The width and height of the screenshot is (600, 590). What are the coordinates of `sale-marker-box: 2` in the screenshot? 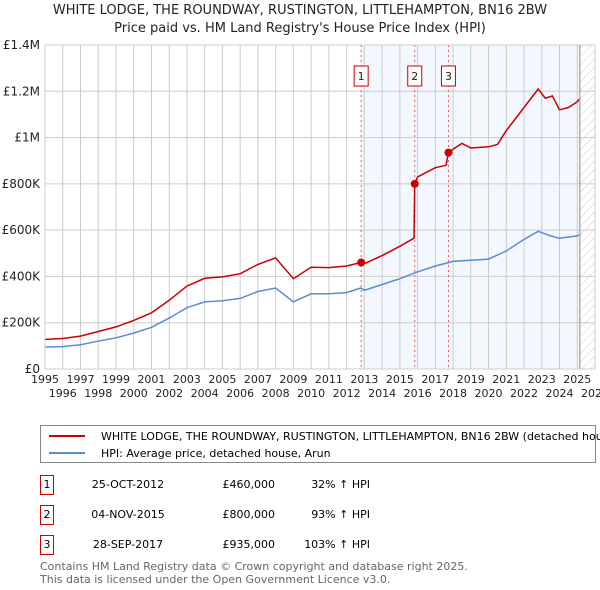 It's located at (47, 515).